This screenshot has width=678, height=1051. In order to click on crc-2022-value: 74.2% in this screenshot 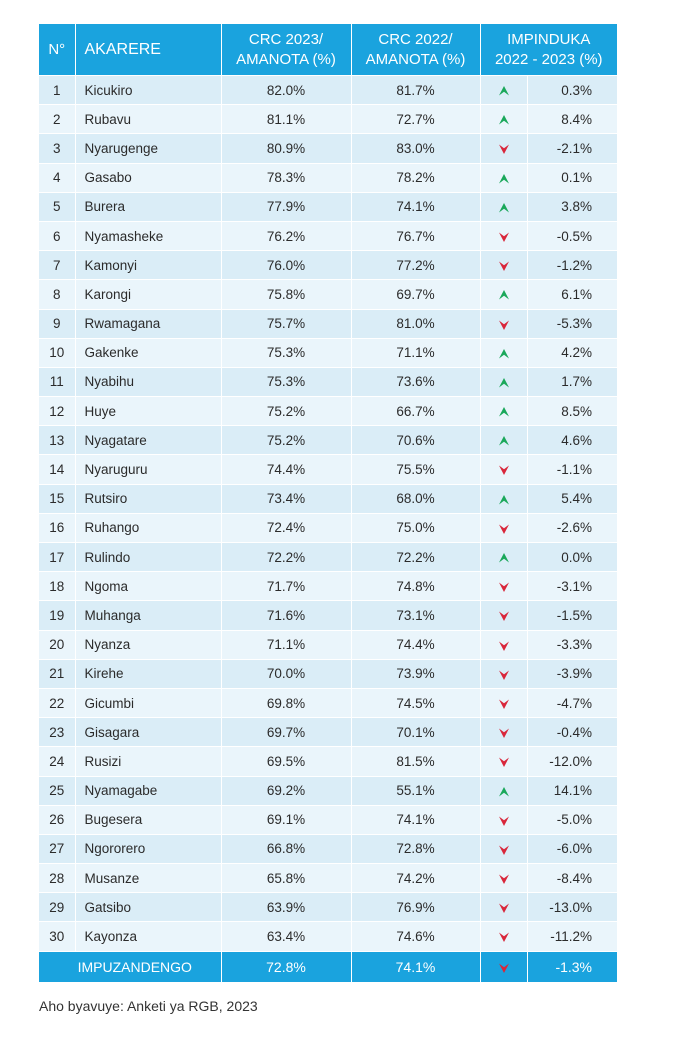, I will do `click(416, 878)`.